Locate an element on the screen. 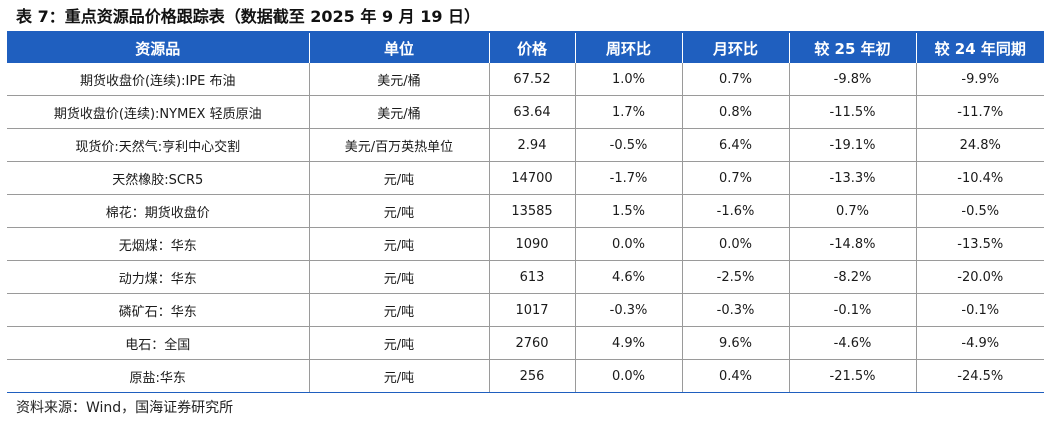 This screenshot has height=422, width=1051. cell-resource: 棉花：期货收盘价 is located at coordinates (158, 211).